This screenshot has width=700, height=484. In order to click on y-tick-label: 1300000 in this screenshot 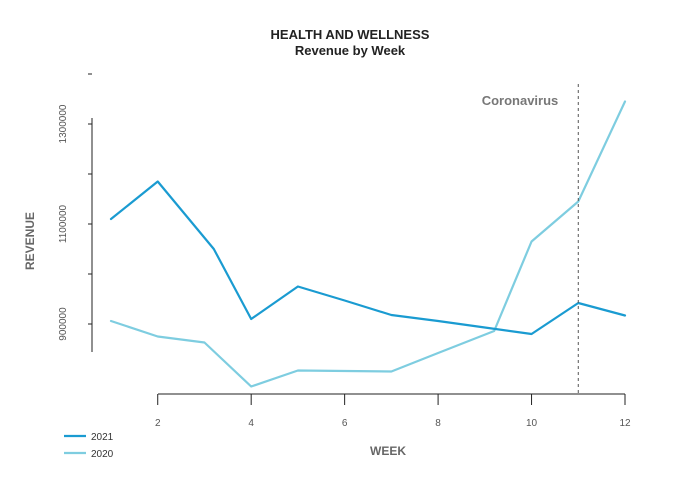, I will do `click(63, 123)`.